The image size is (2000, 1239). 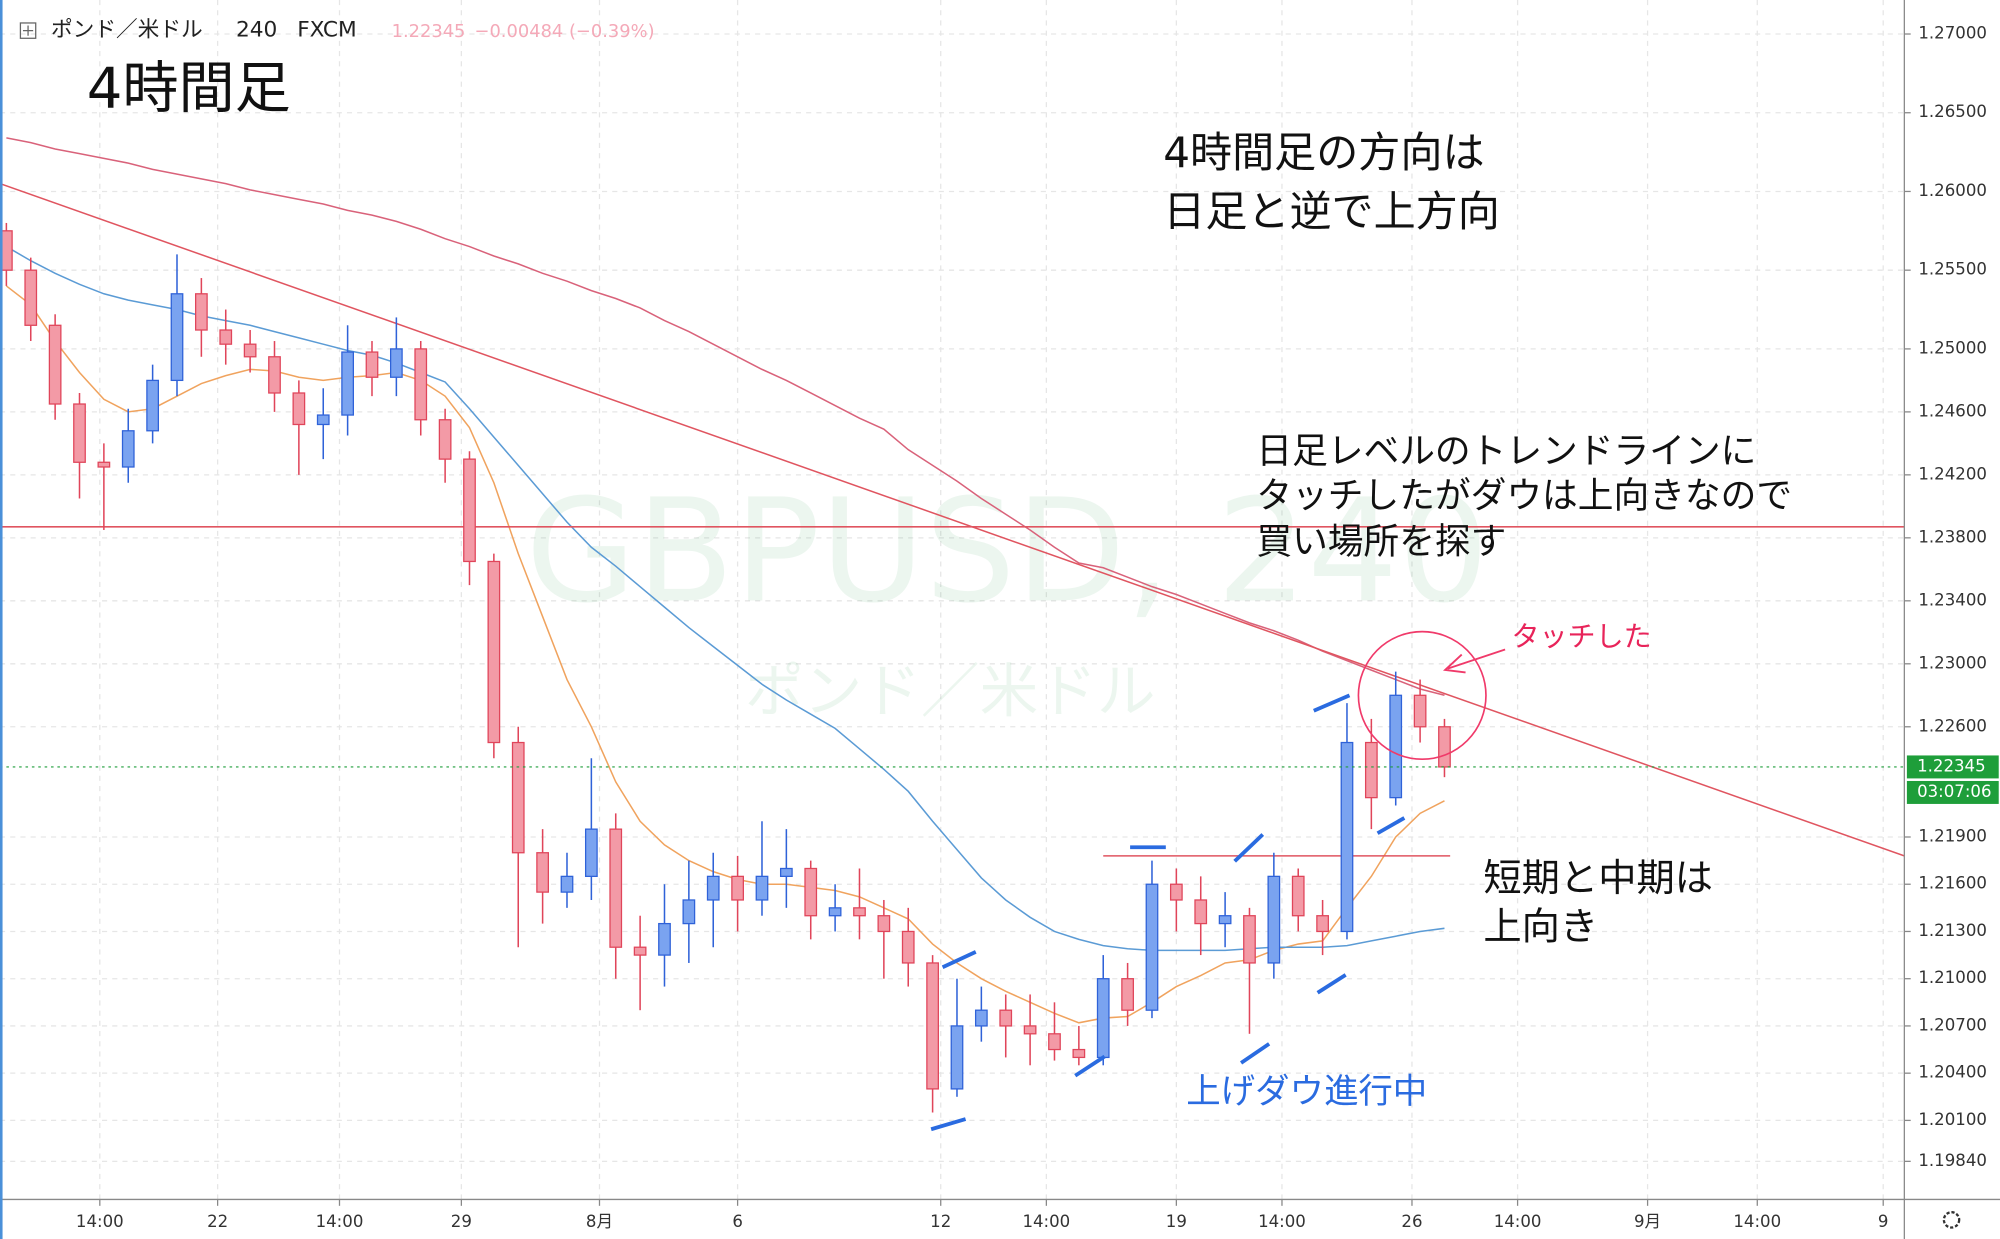 What do you see at coordinates (1952, 883) in the screenshot?
I see `y-tick-label: 1.21600` at bounding box center [1952, 883].